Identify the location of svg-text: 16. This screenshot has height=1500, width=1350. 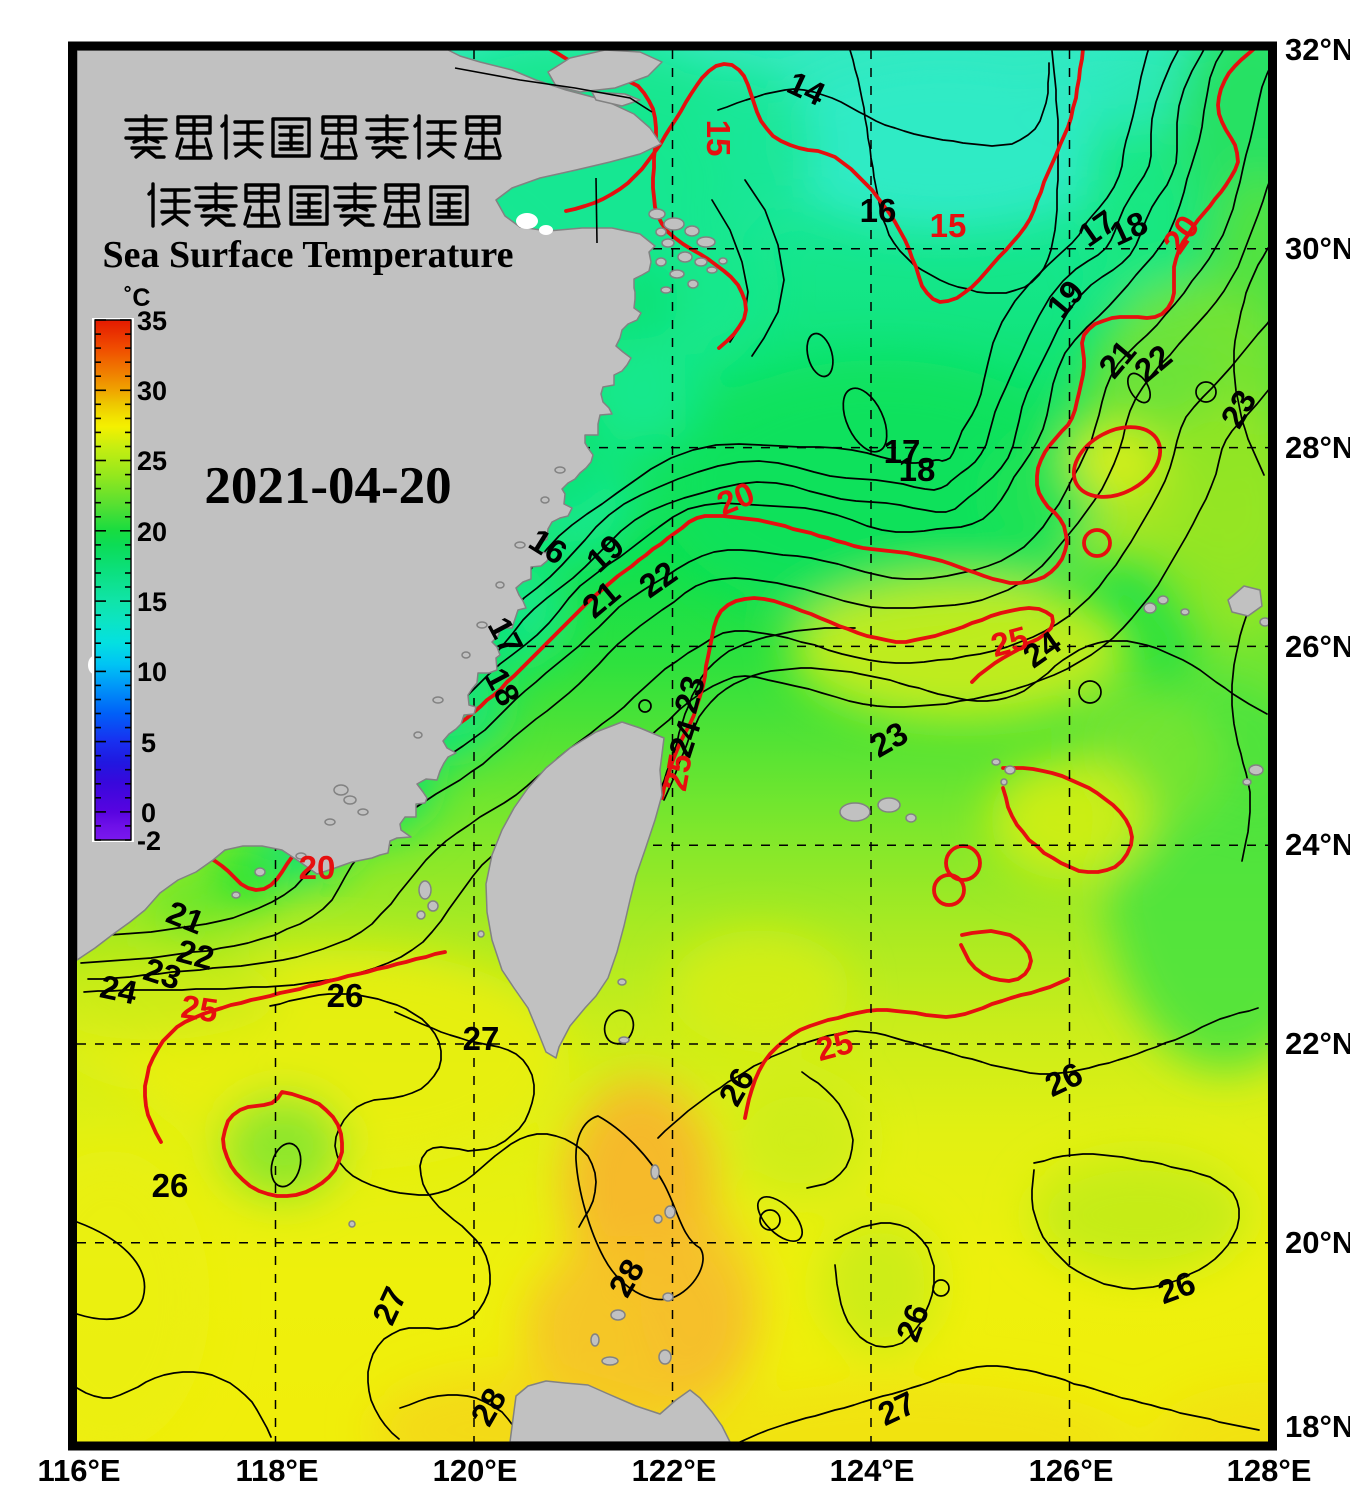
(878, 210).